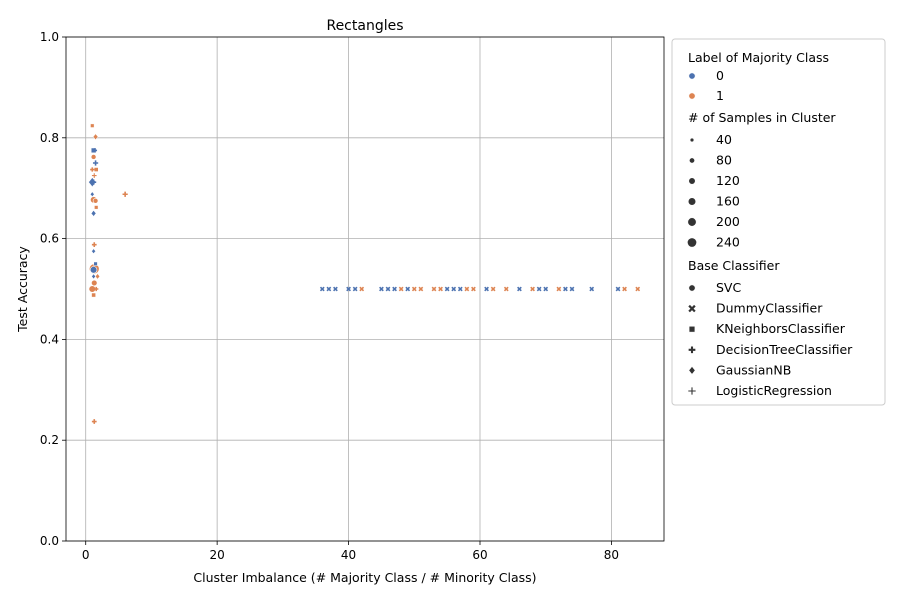 The width and height of the screenshot is (900, 600). Describe the element at coordinates (49, 37) in the screenshot. I see `y-tick-label: 1.0` at that location.